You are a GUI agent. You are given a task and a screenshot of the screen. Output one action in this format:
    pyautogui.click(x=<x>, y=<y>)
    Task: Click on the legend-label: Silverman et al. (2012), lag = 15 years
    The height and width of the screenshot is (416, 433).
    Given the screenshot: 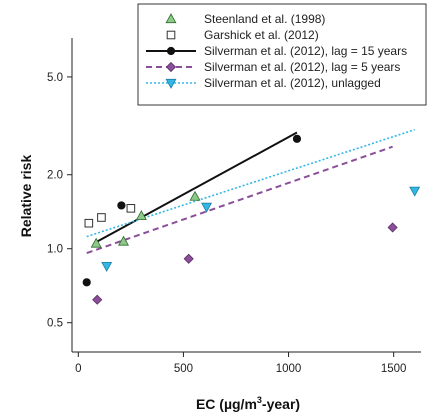 What is the action you would take?
    pyautogui.click(x=305, y=51)
    